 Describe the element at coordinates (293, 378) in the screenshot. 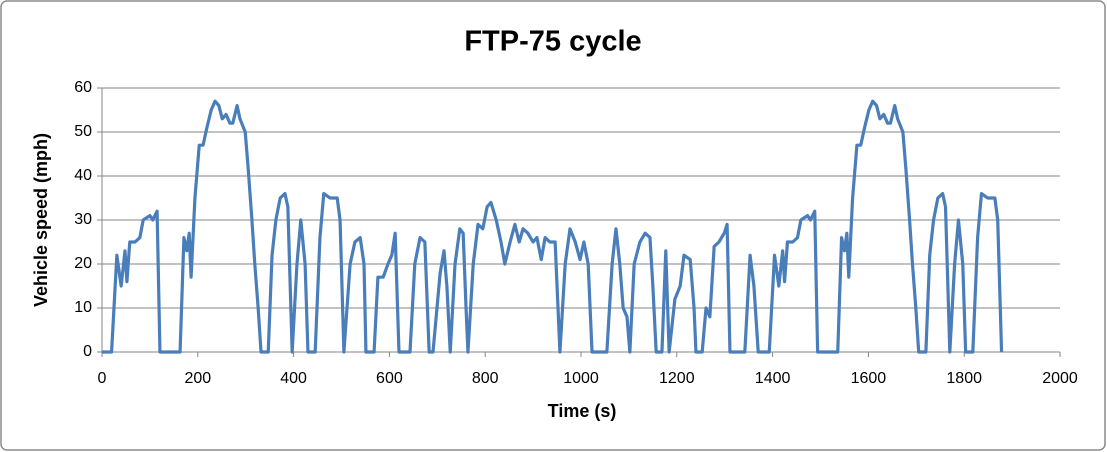

I see `x-tick-label: 400` at that location.